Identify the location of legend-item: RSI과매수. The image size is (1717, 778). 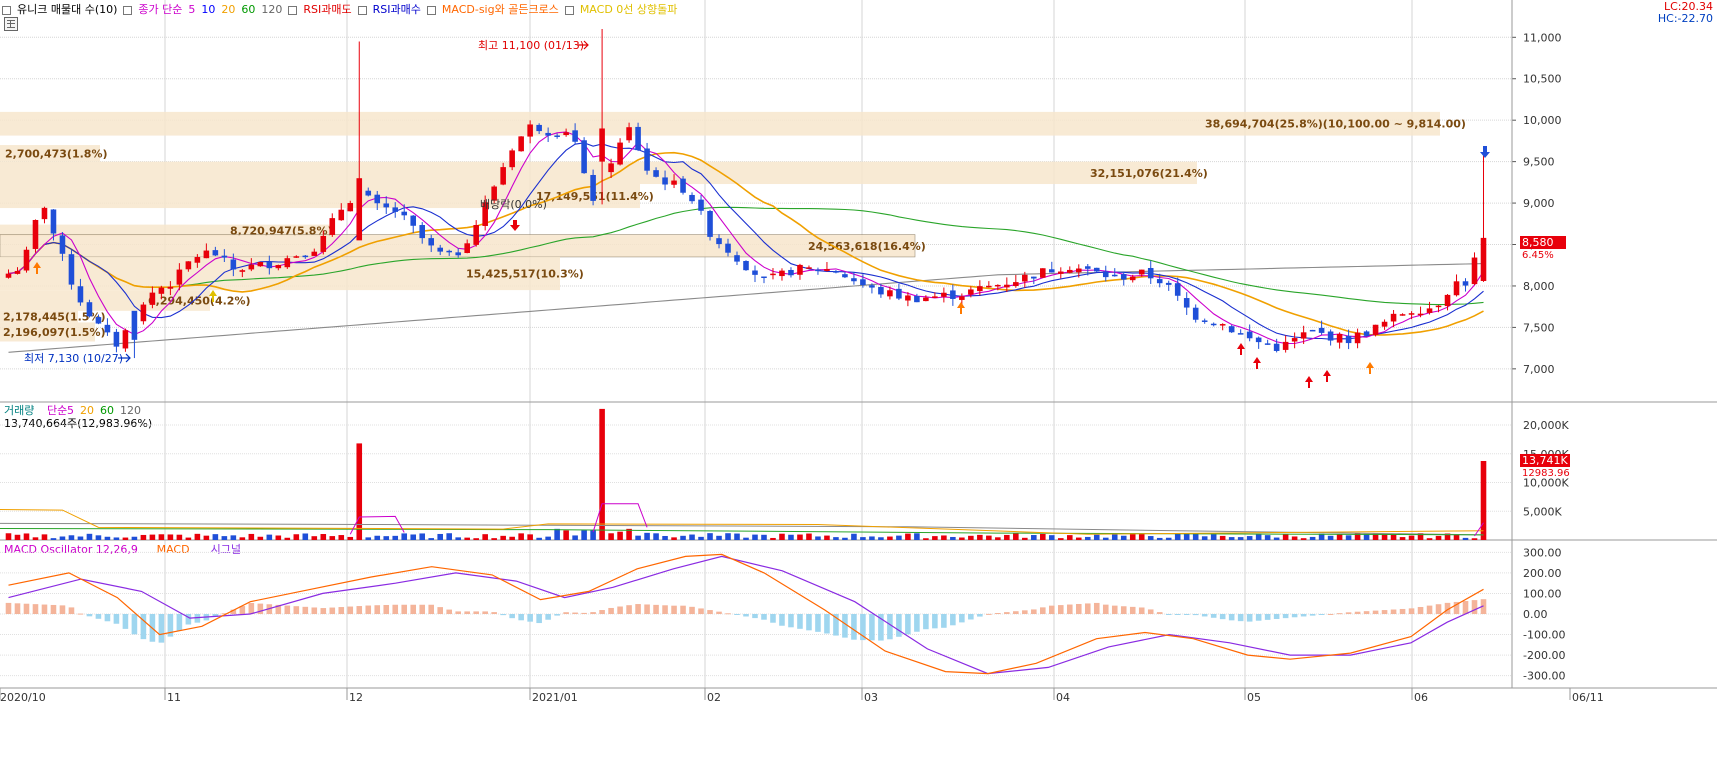
(389, 9).